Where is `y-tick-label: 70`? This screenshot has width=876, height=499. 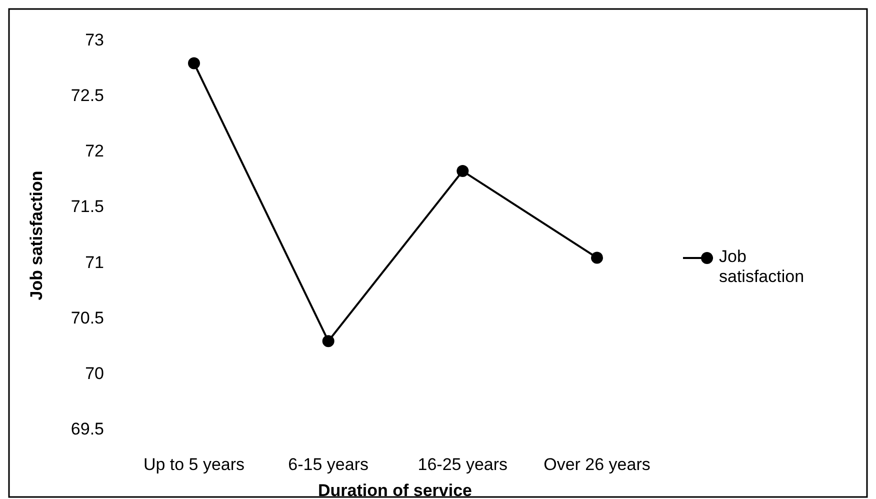 y-tick-label: 70 is located at coordinates (94, 373).